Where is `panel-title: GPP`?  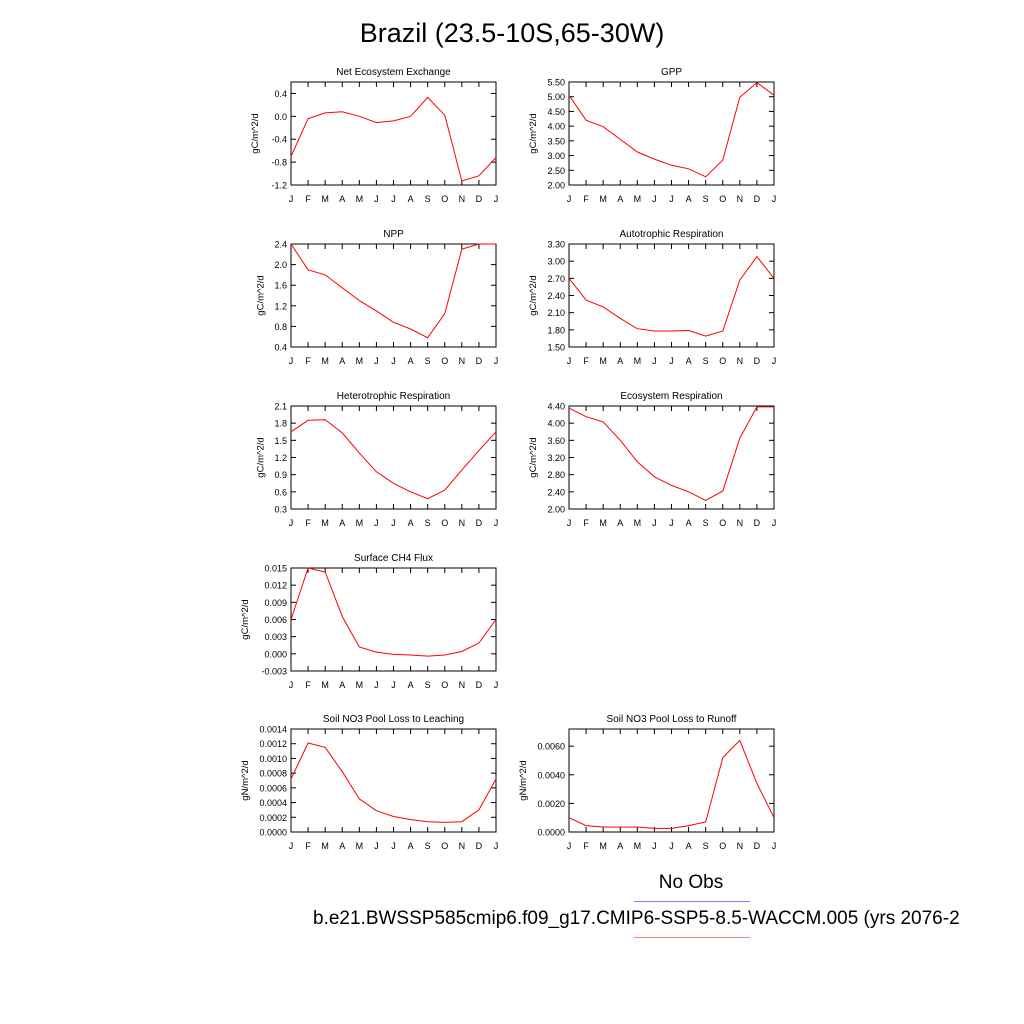 panel-title: GPP is located at coordinates (671, 72).